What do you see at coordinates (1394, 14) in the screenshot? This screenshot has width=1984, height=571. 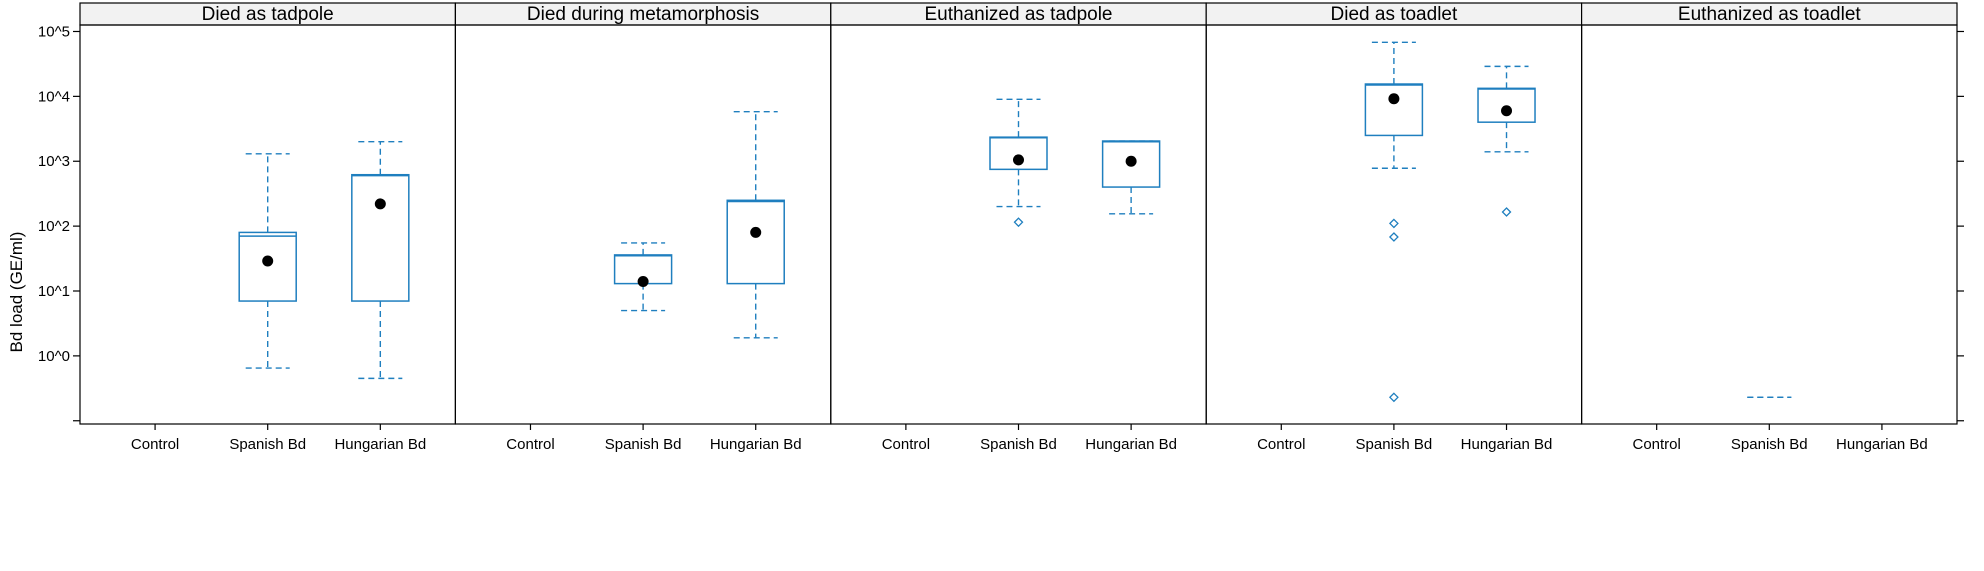 I see `panel-title: Died as toadlet` at bounding box center [1394, 14].